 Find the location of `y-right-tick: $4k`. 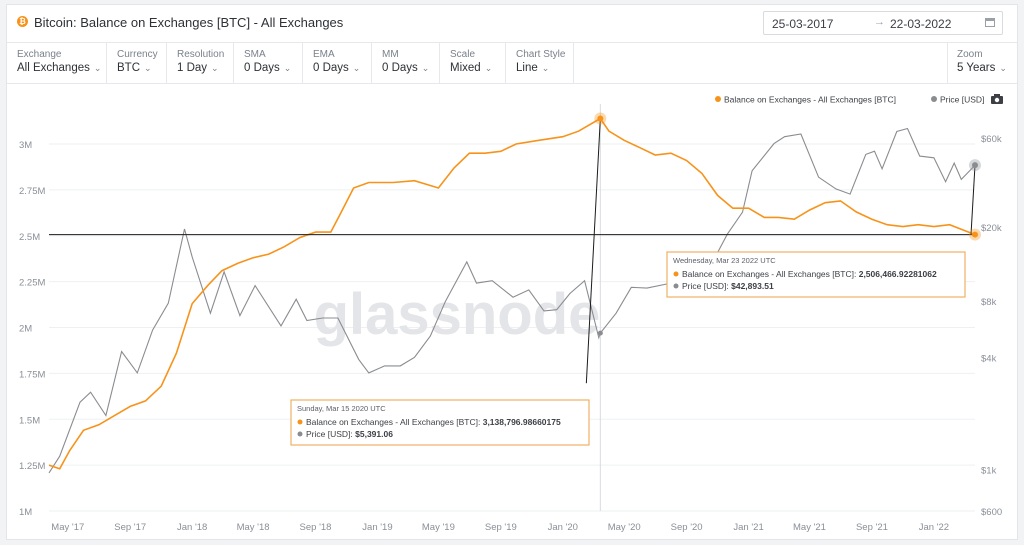

y-right-tick: $4k is located at coordinates (989, 358).